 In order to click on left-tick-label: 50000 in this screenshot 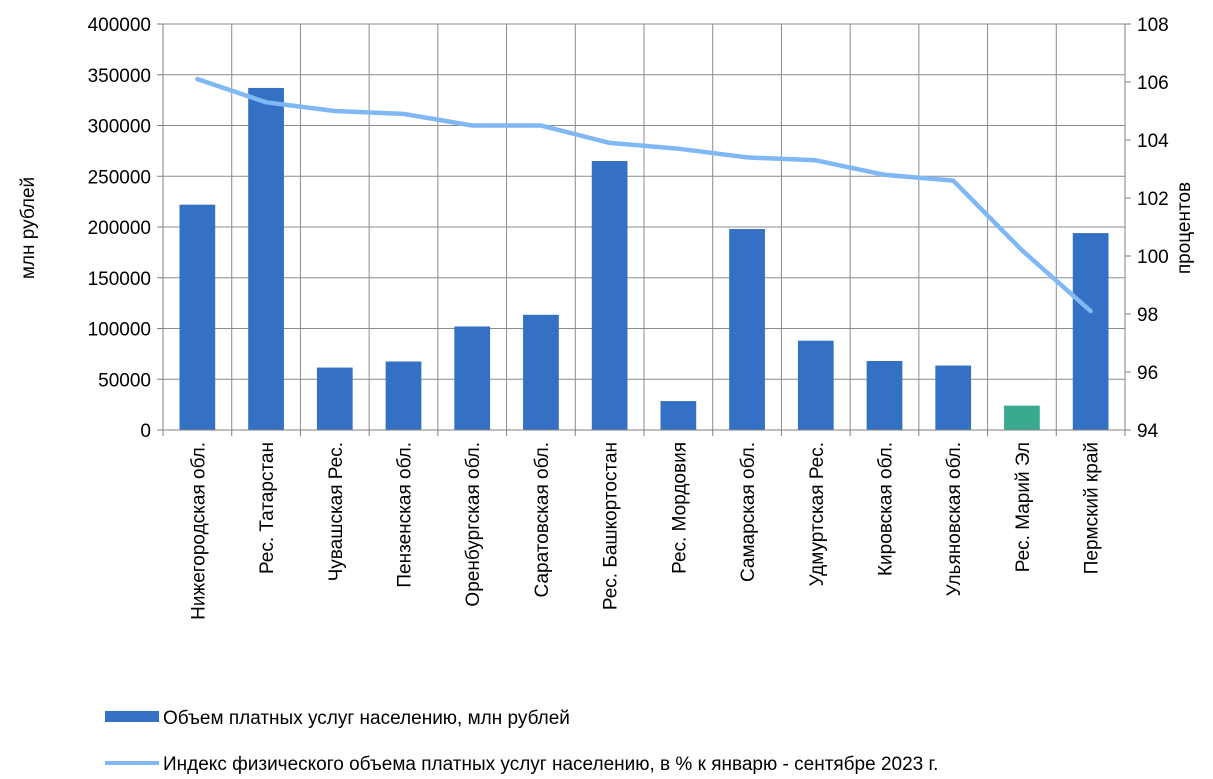, I will do `click(124, 380)`.